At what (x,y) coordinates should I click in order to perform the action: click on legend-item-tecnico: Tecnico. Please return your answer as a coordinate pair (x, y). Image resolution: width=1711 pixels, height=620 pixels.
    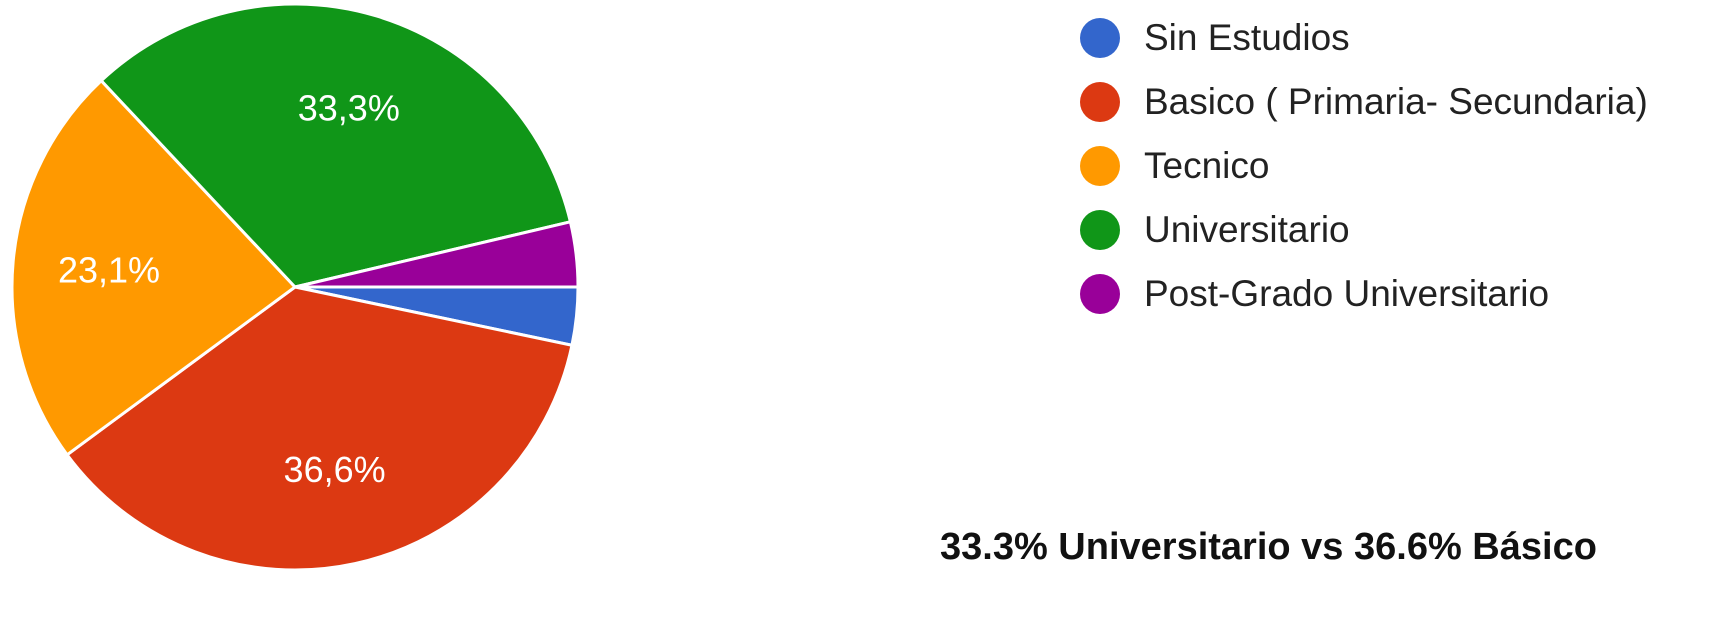
    Looking at the image, I should click on (1390, 166).